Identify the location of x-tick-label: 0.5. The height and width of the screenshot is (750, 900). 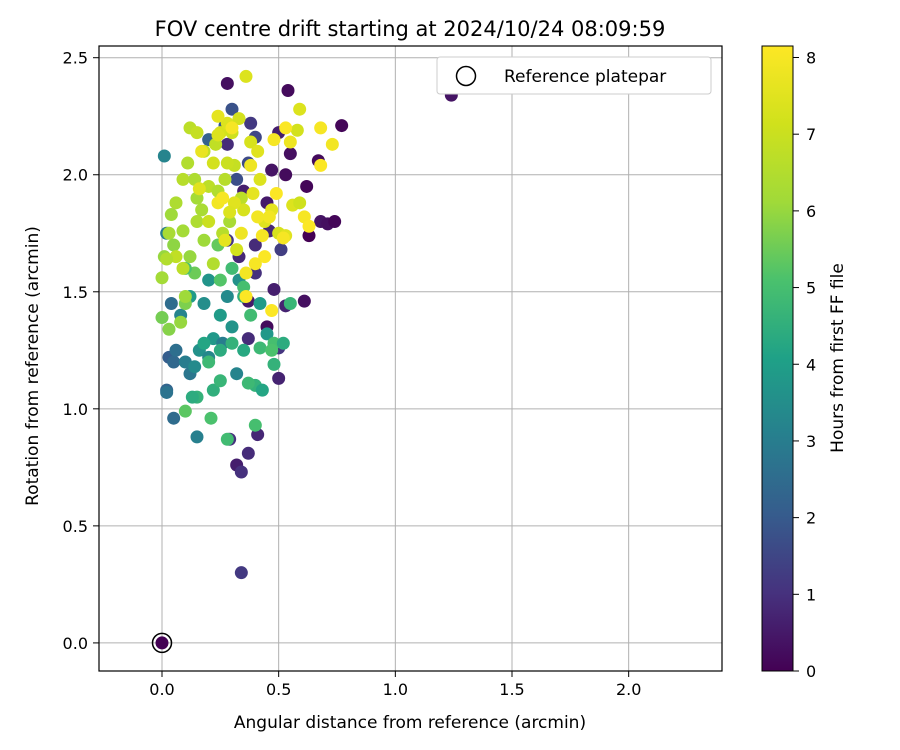
(278, 689).